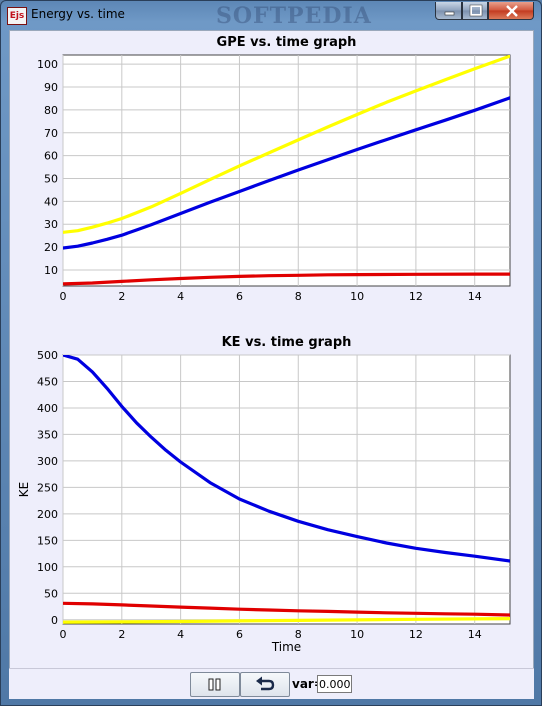 This screenshot has height=706, width=542. What do you see at coordinates (51, 224) in the screenshot?
I see `gpe-y-tick-label: 30` at bounding box center [51, 224].